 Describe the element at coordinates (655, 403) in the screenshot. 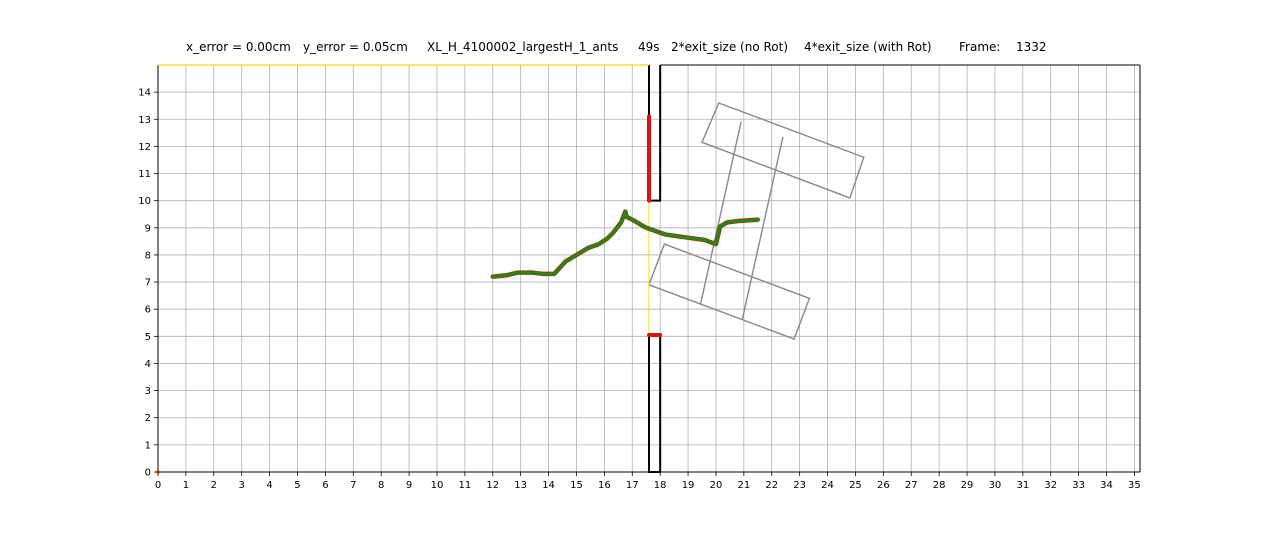

I see `wall-lower-slit` at that location.